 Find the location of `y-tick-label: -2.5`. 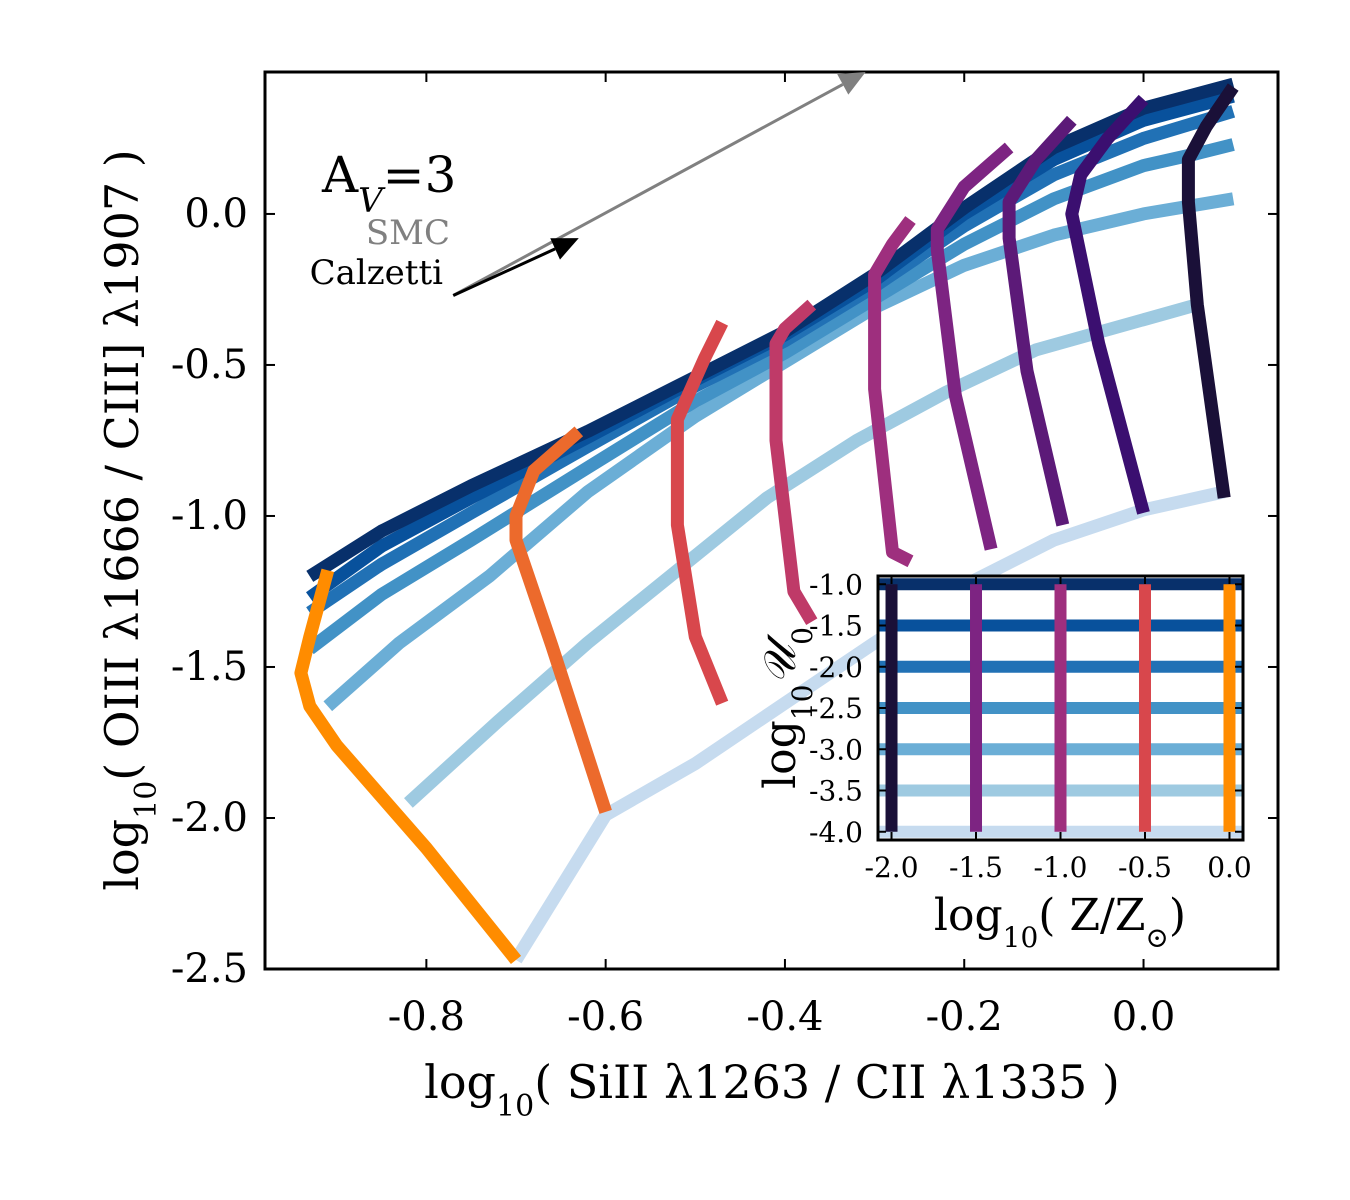

y-tick-label: -2.5 is located at coordinates (209, 969).